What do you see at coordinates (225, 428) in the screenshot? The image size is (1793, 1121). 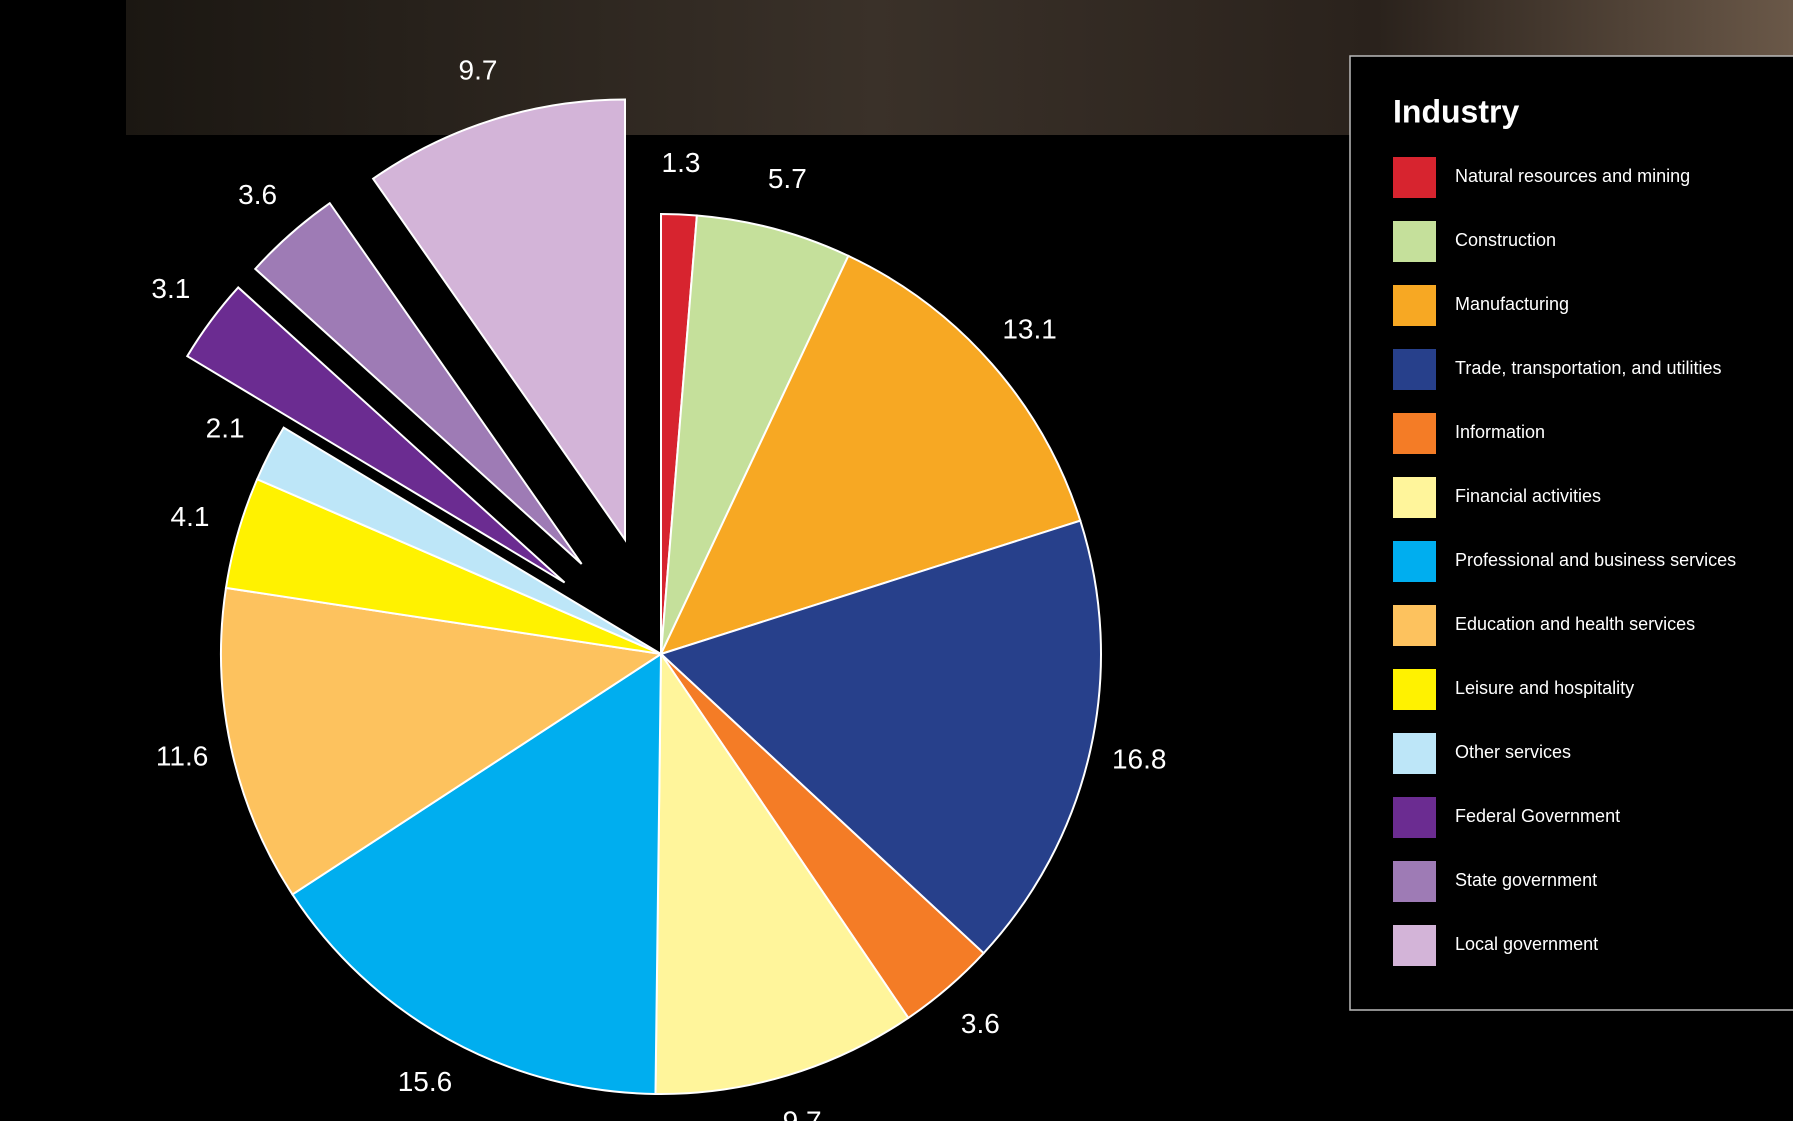 I see `data-label: 2.1` at bounding box center [225, 428].